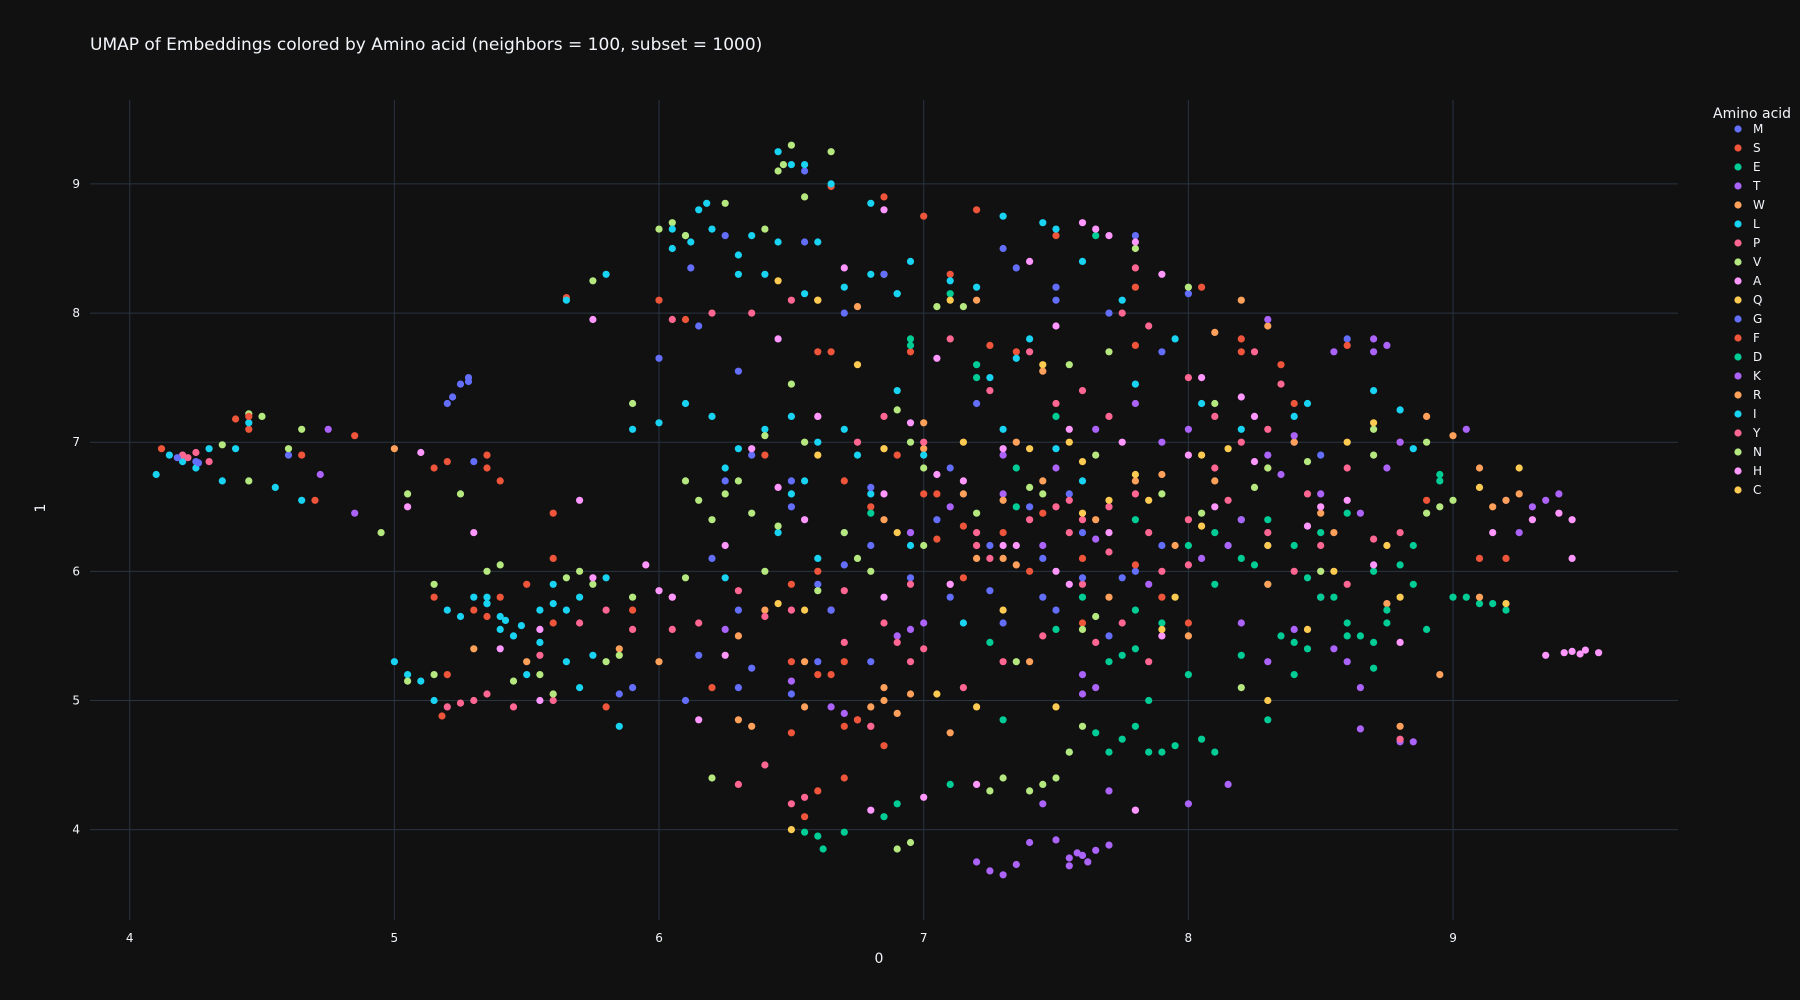 This screenshot has width=1800, height=1000. What do you see at coordinates (1749, 205) in the screenshot?
I see `legend-item-W: W` at bounding box center [1749, 205].